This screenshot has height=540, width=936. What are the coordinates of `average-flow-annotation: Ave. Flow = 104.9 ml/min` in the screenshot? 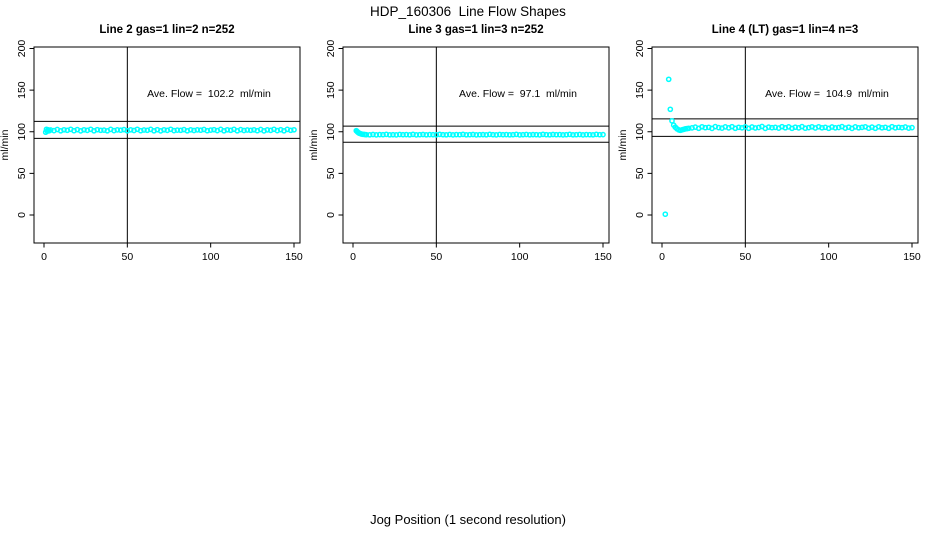 It's located at (827, 94).